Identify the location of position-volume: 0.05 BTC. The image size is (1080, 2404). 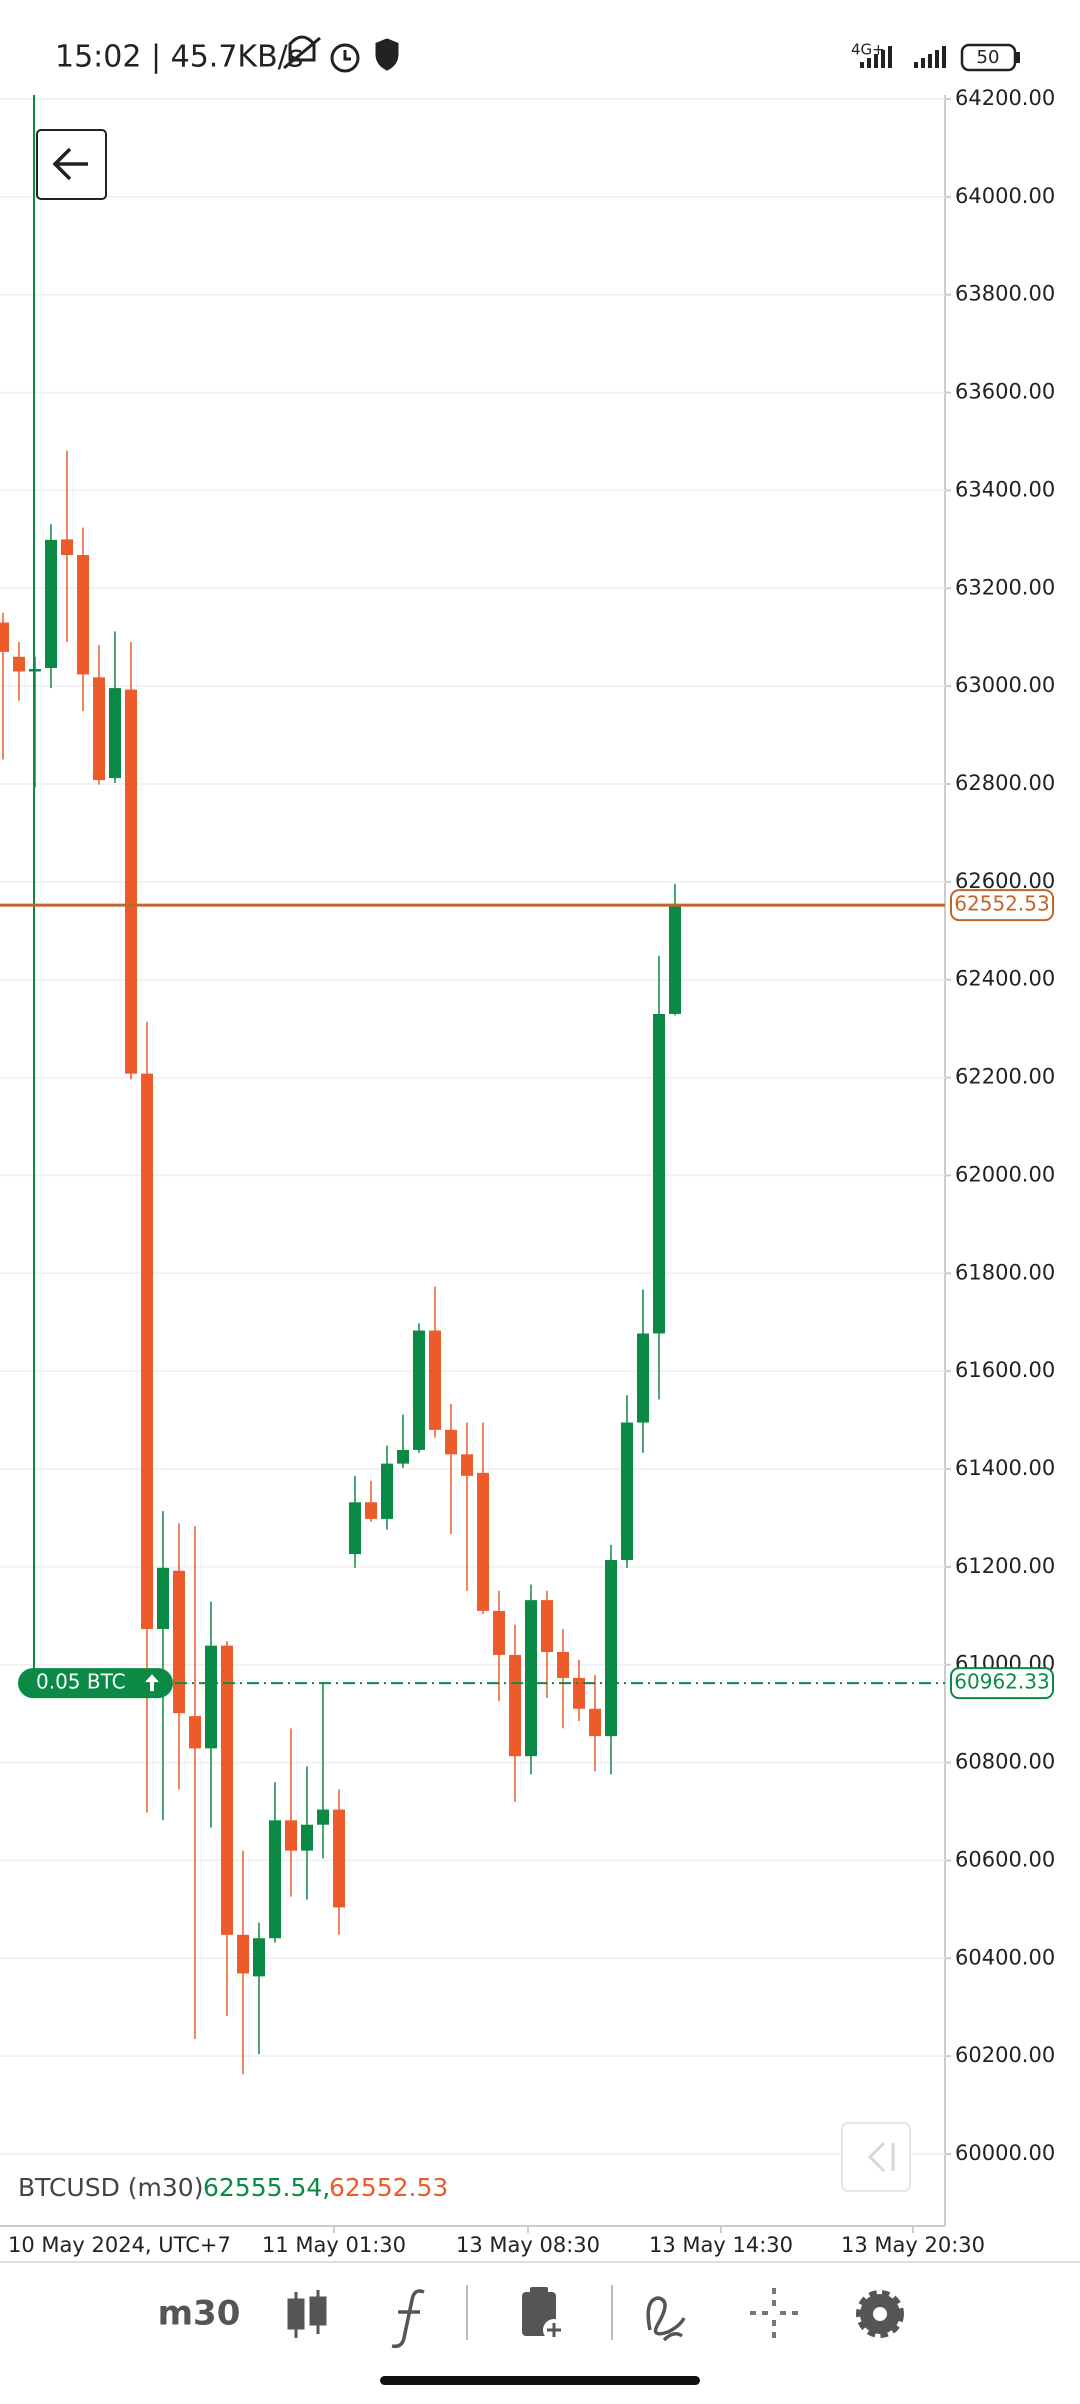
(81, 1682).